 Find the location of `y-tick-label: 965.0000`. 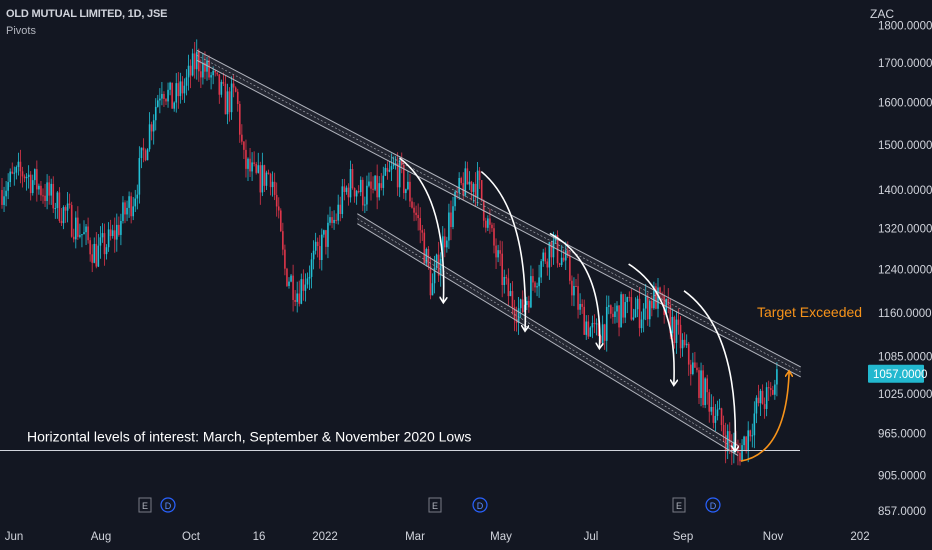

y-tick-label: 965.0000 is located at coordinates (902, 434).